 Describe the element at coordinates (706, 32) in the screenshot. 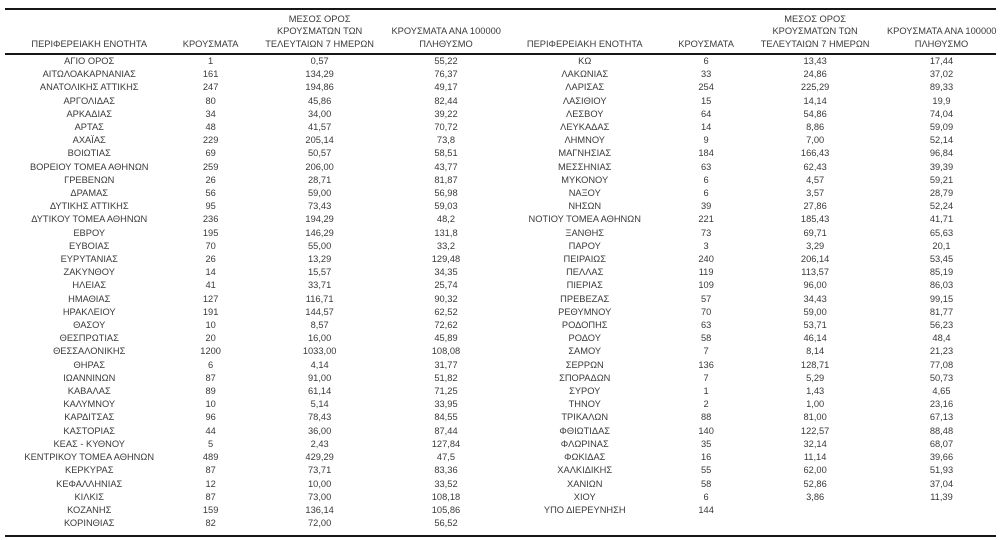

I see `col-header-cases: ΚΡΟΥΣΜΑΤΑ` at that location.